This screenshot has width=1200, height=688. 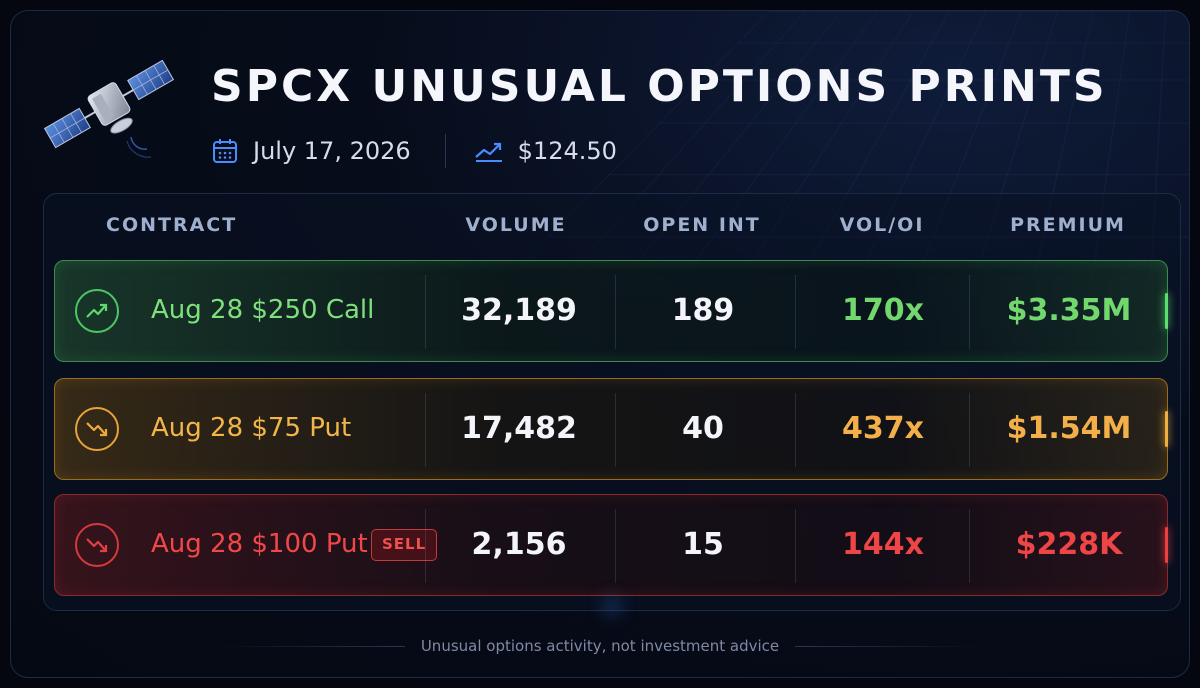 What do you see at coordinates (414, 151) in the screenshot?
I see `header-meta: July 17, 2026 $124.50` at bounding box center [414, 151].